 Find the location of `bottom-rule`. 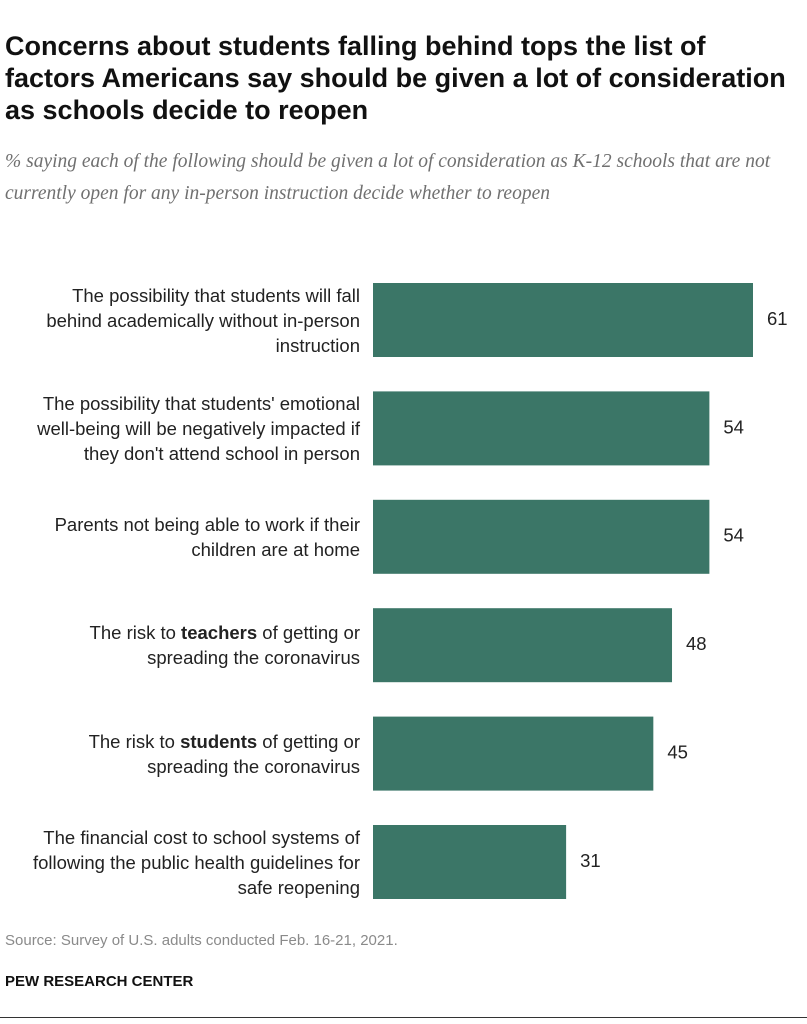

bottom-rule is located at coordinates (403, 1017).